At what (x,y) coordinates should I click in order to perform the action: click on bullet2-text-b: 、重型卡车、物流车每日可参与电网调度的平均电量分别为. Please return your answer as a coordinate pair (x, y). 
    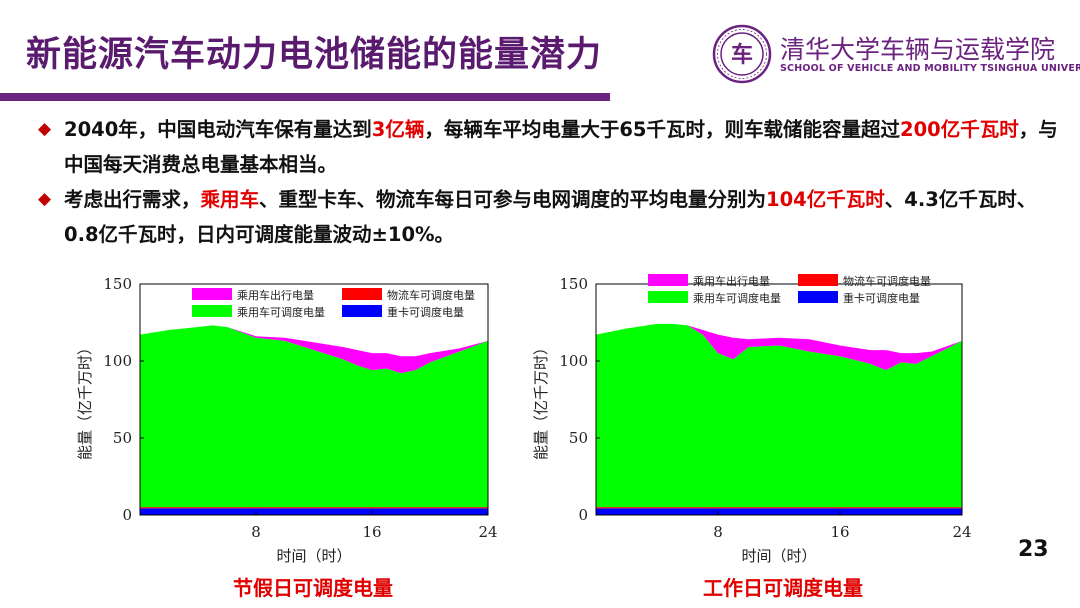
    Looking at the image, I should click on (513, 199).